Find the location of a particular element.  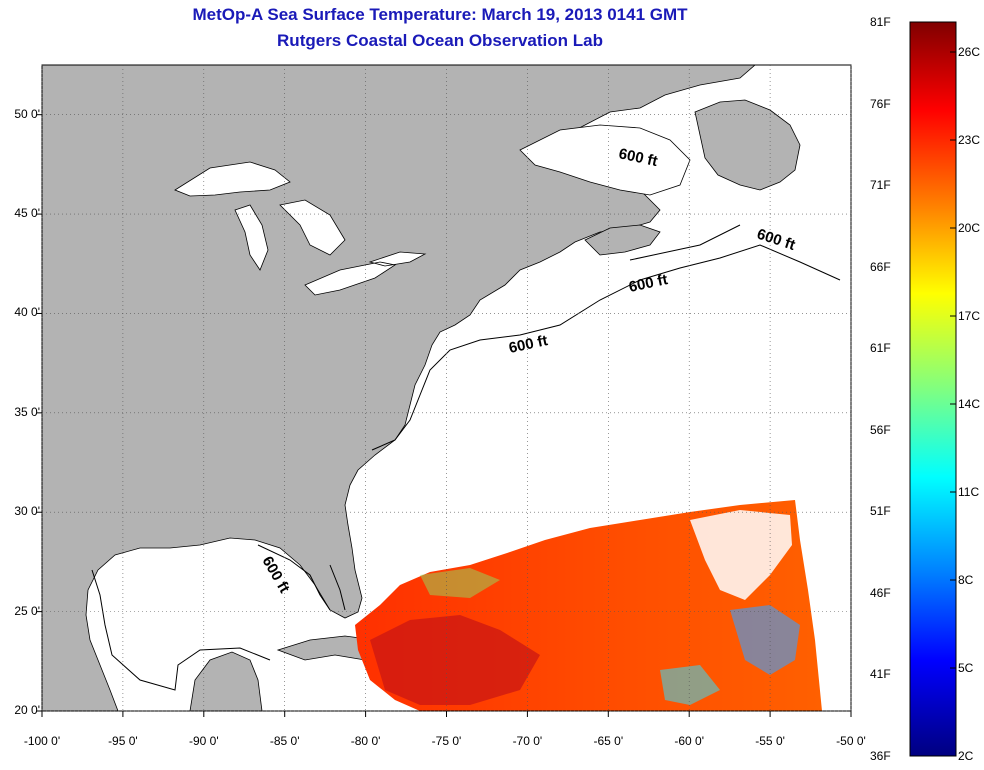

lon-tick-label: -60 0' is located at coordinates (689, 741).